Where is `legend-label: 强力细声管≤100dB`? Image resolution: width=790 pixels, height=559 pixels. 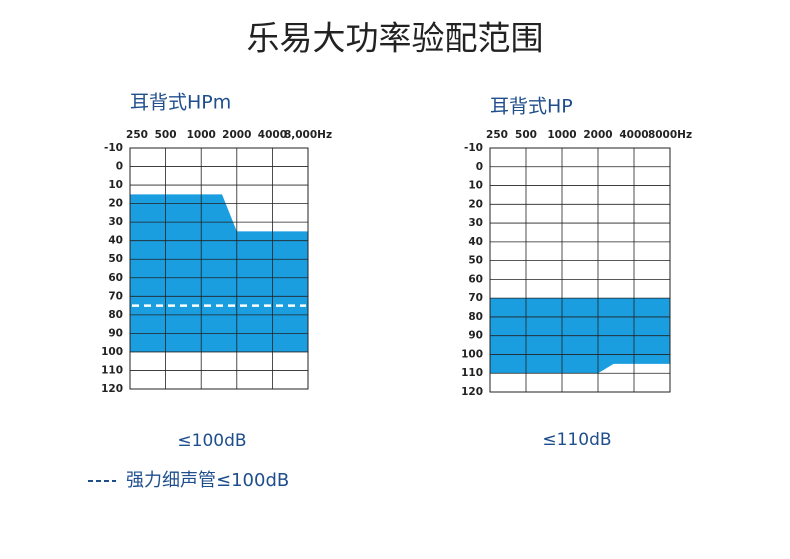 legend-label: 强力细声管≤100dB is located at coordinates (207, 480).